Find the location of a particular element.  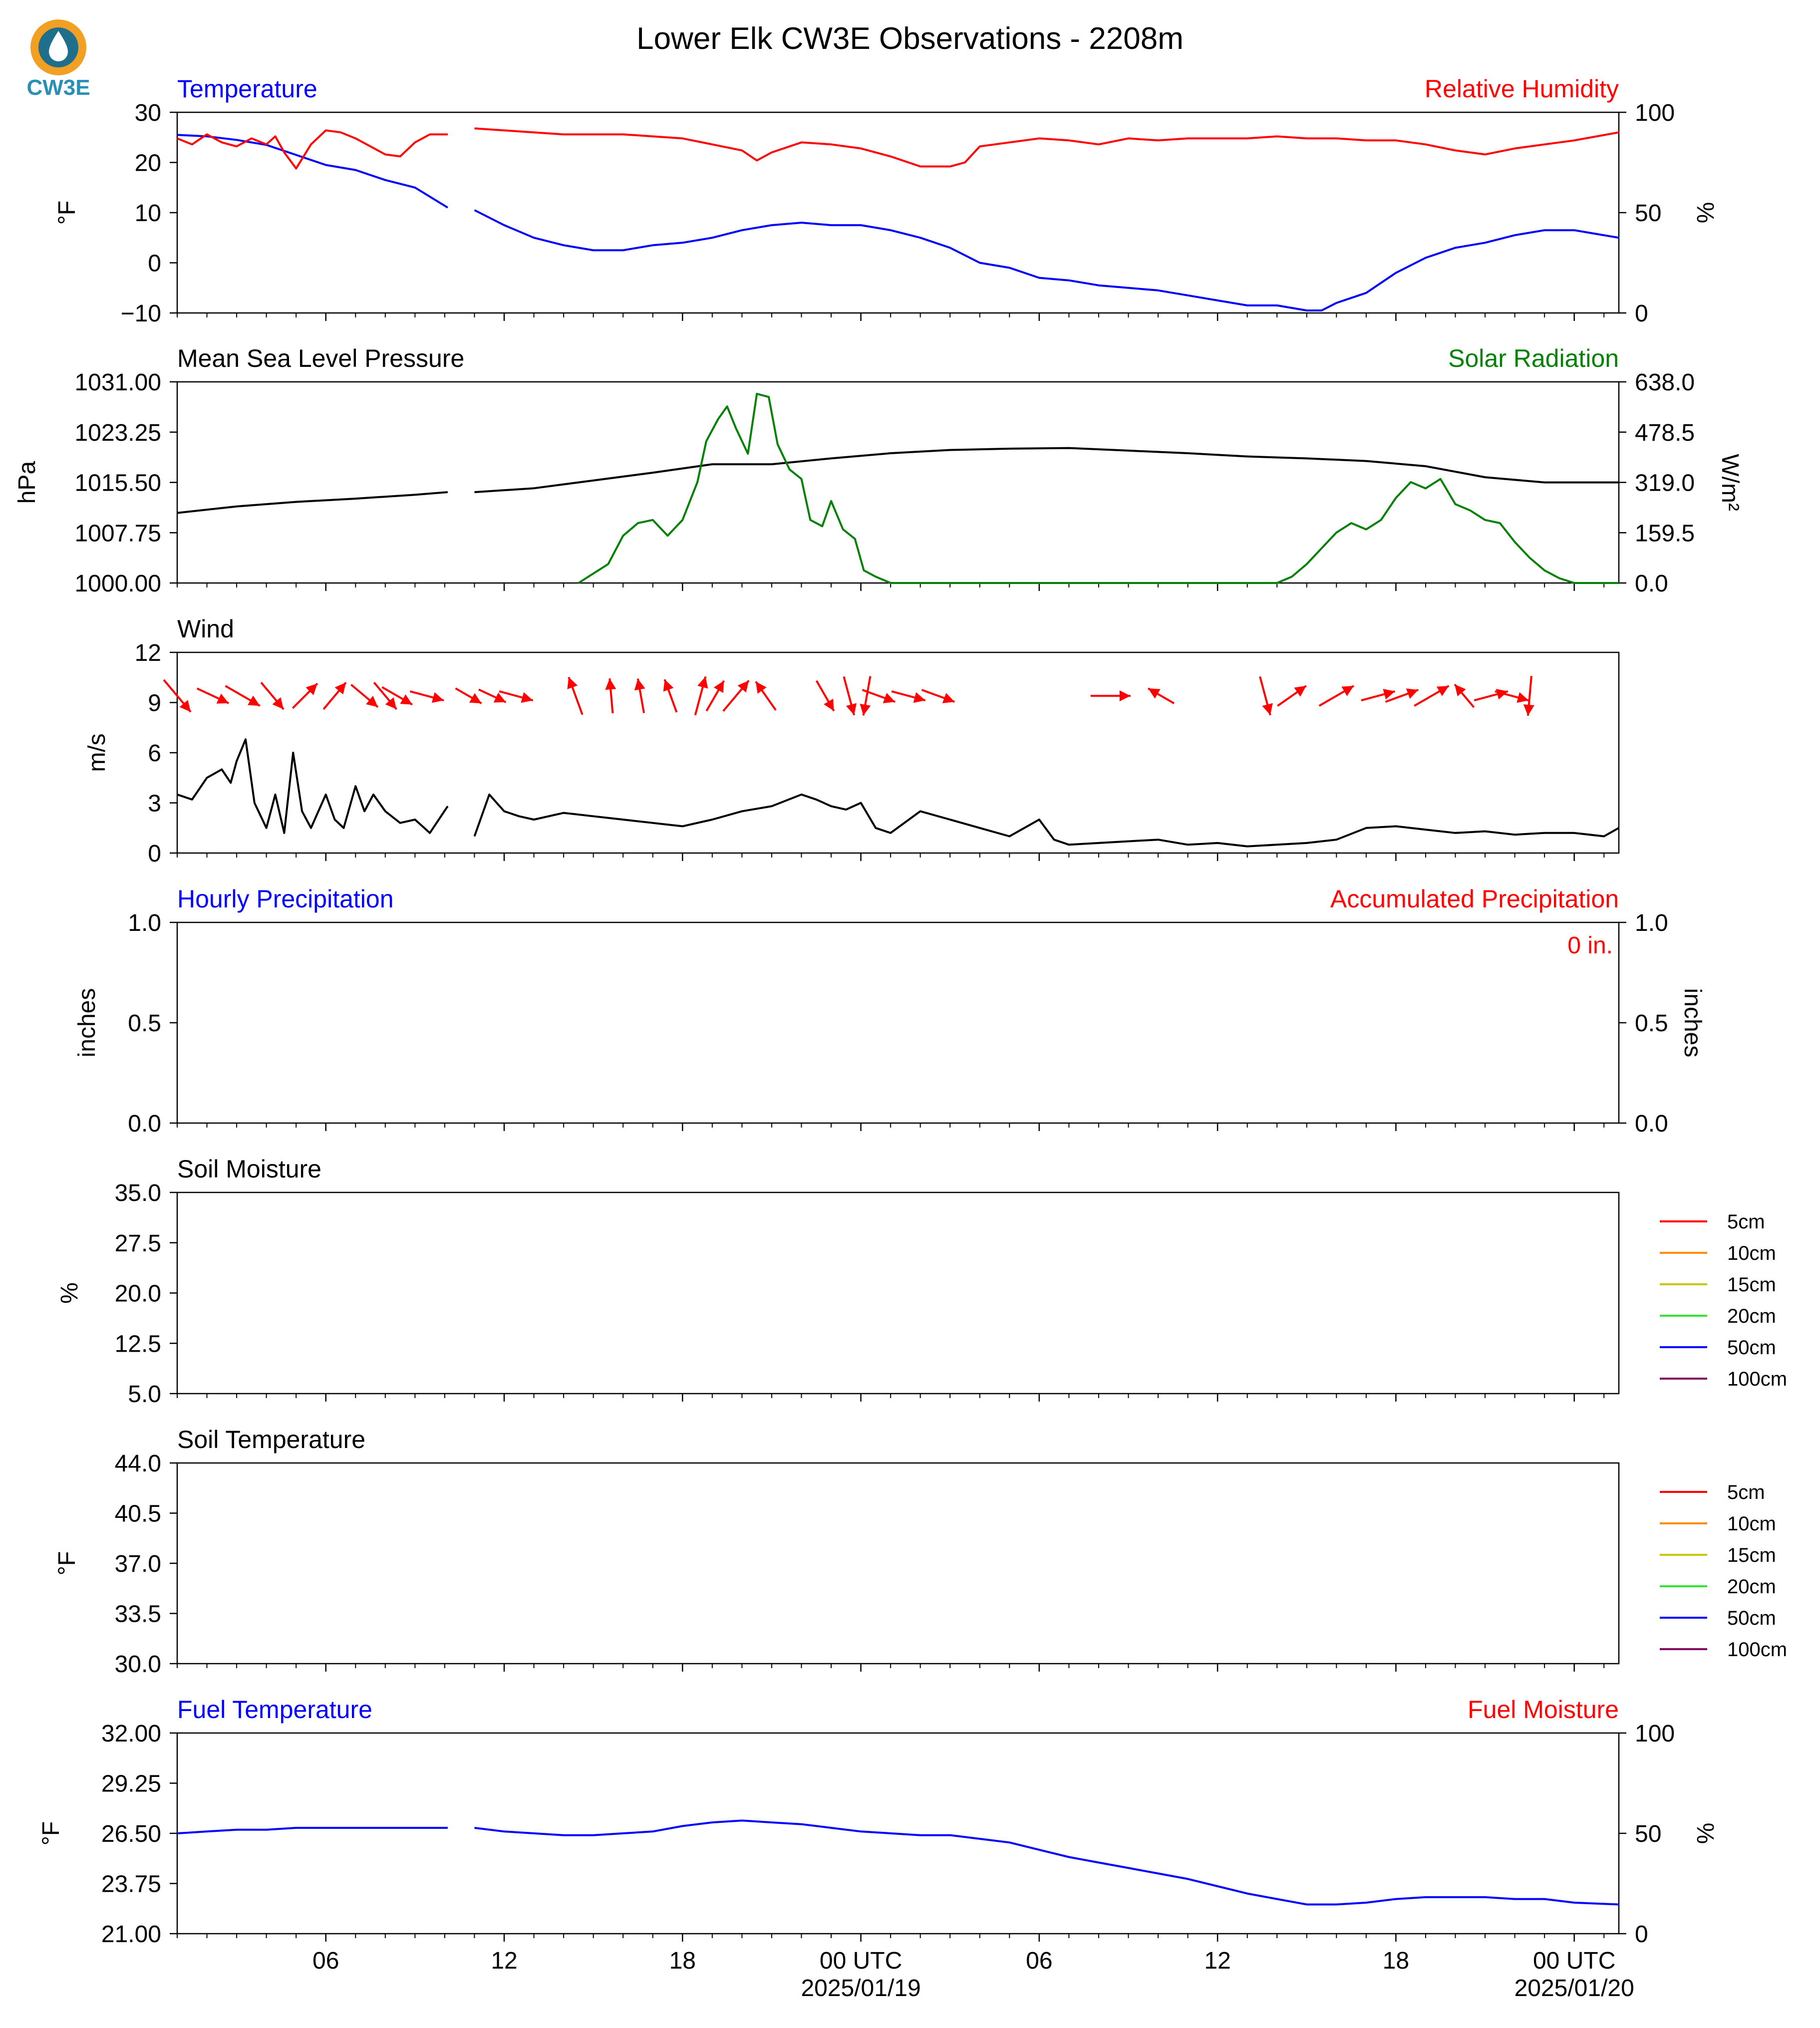

legend-label: 100cm is located at coordinates (1757, 1650).